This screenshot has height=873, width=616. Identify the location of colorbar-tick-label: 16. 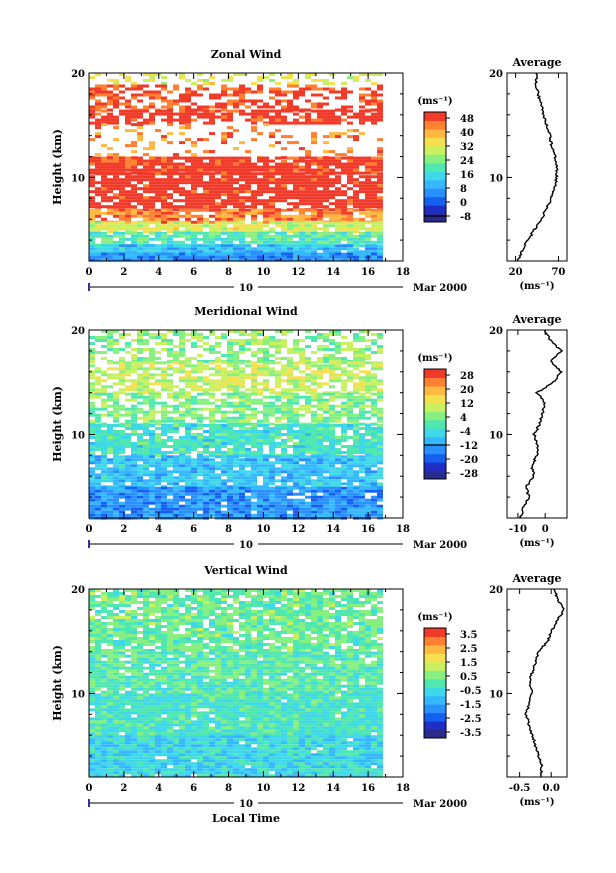
(467, 175).